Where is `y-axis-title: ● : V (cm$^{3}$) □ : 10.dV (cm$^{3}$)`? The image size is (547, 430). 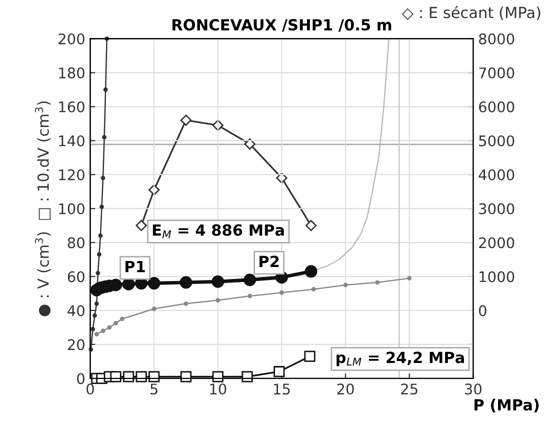
y-axis-title: ● : V (cm$^{3}$) □ : 10.dV (cm$^{3}$) is located at coordinates (42, 208).